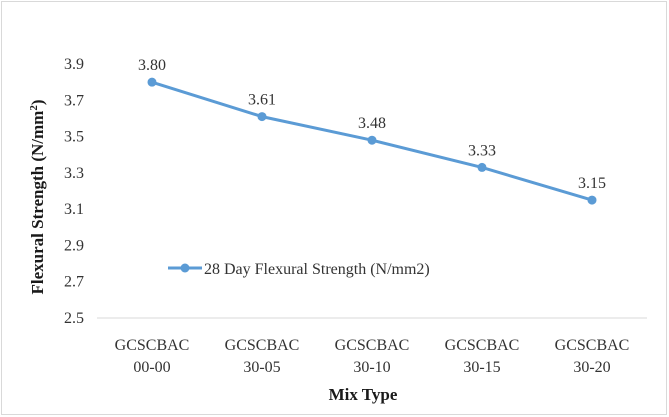 This screenshot has width=669, height=417. What do you see at coordinates (482, 150) in the screenshot?
I see `data-label: 3.33` at bounding box center [482, 150].